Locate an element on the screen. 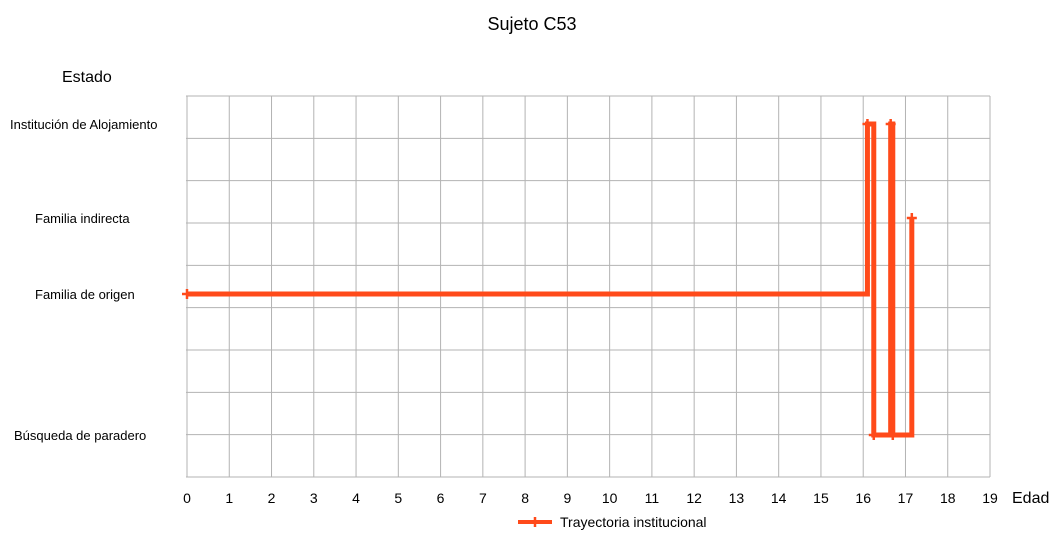 The height and width of the screenshot is (534, 1064). x-tick-label: 7 is located at coordinates (483, 498).